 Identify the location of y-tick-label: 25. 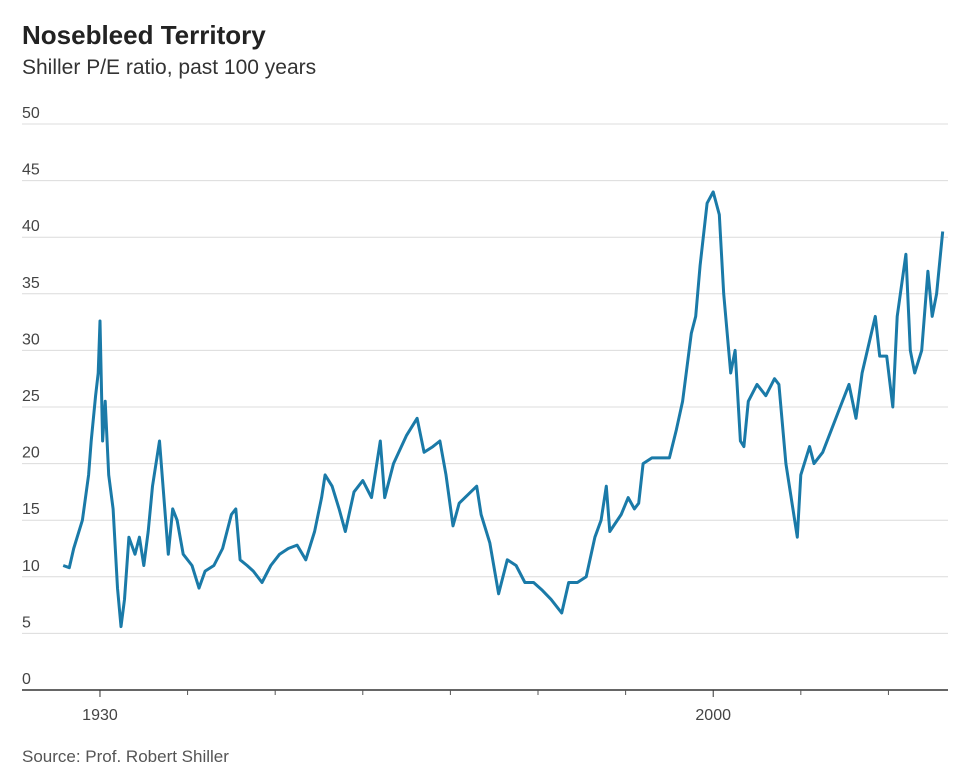
(31, 396).